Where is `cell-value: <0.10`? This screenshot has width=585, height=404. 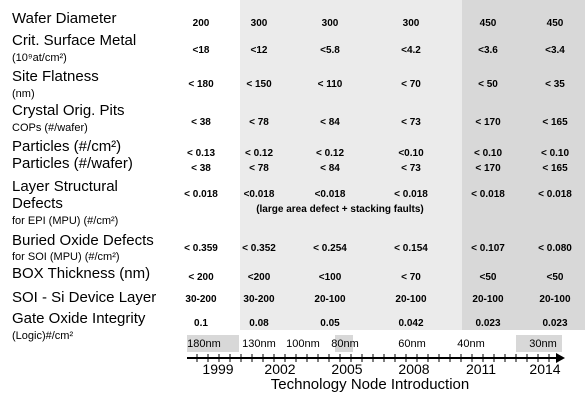 cell-value: <0.10 is located at coordinates (411, 153).